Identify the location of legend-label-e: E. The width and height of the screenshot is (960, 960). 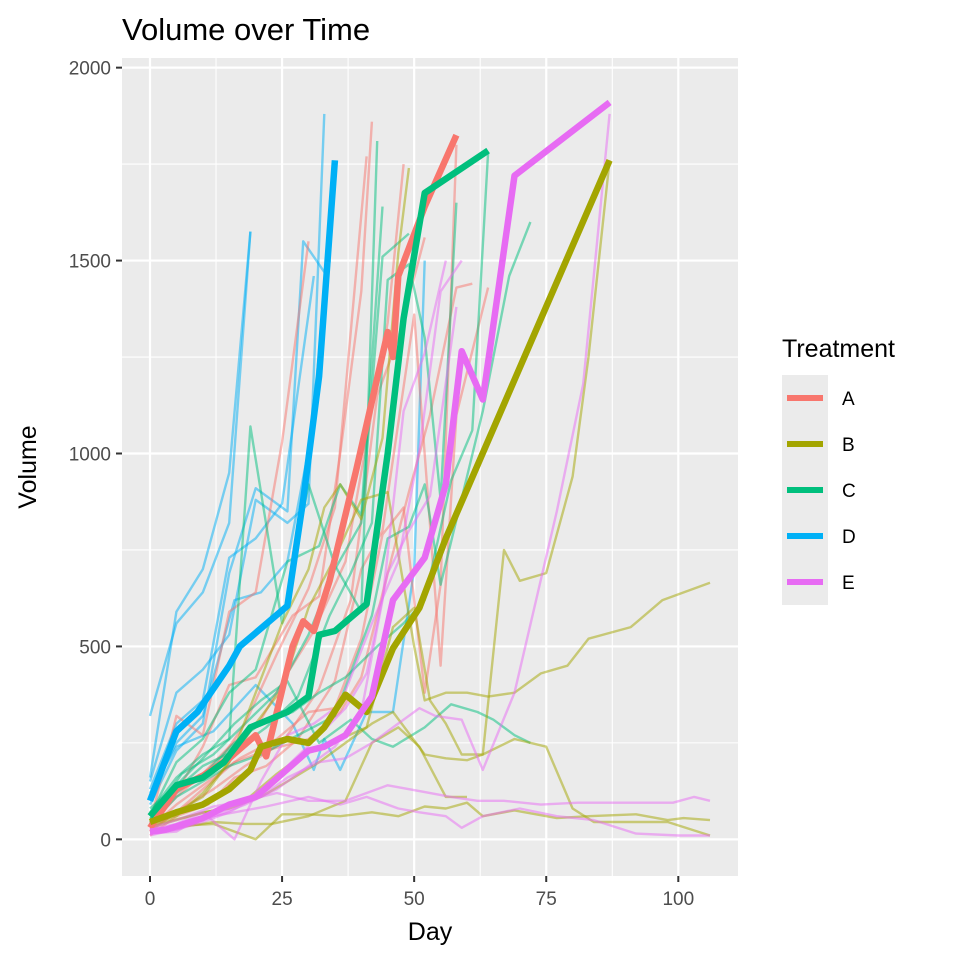
(848, 583).